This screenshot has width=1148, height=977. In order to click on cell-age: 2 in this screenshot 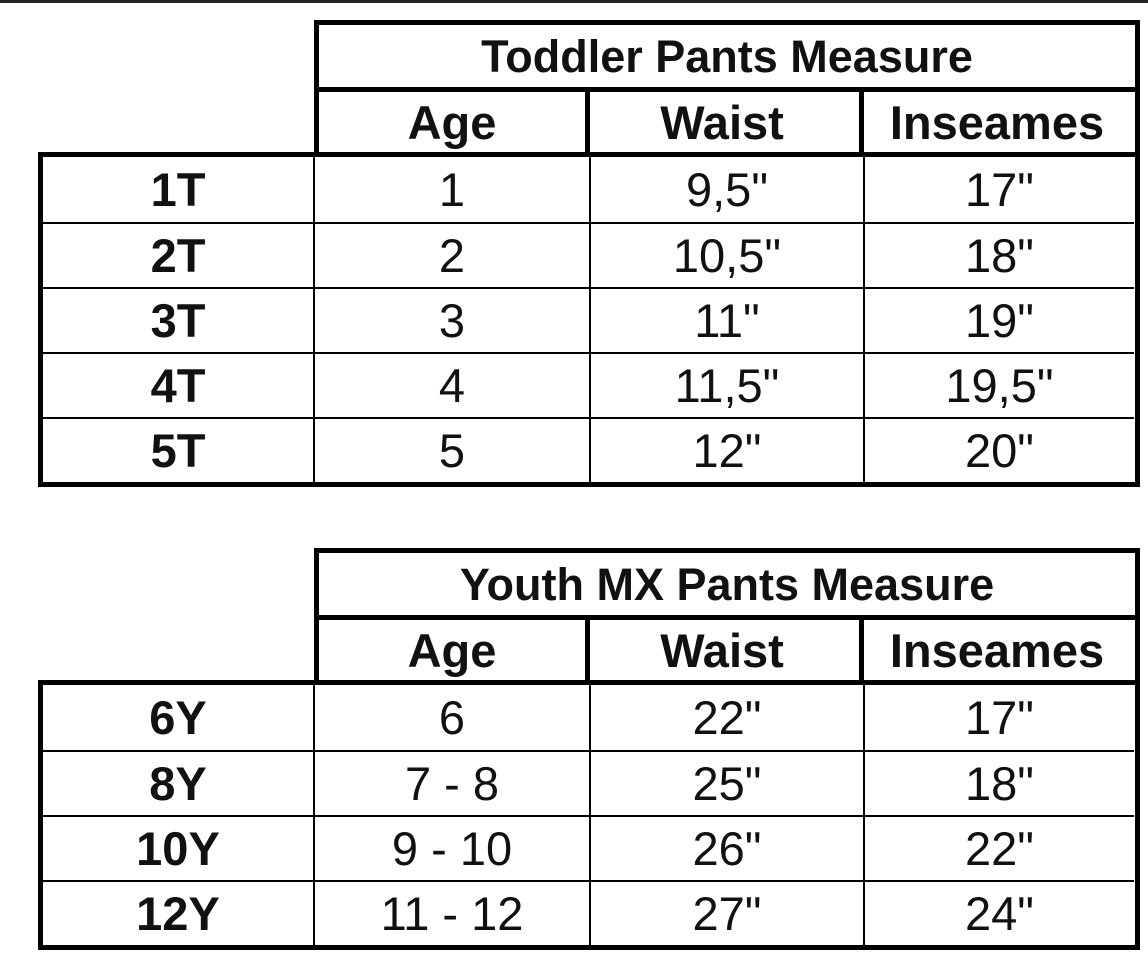, I will do `click(452, 254)`.